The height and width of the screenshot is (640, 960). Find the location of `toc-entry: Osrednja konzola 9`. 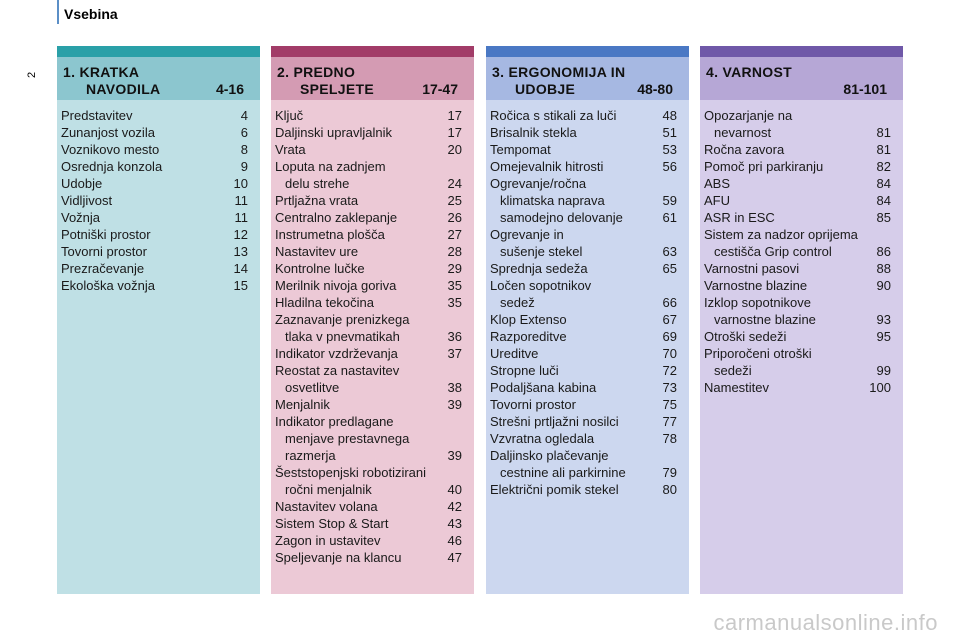

toc-entry: Osrednja konzola 9 is located at coordinates (158, 166).